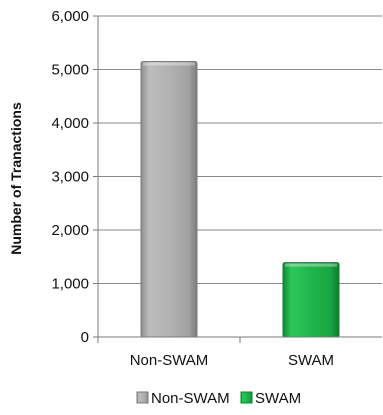 This screenshot has height=415, width=383. Describe the element at coordinates (70, 230) in the screenshot. I see `y-tick-label: 2,000` at that location.